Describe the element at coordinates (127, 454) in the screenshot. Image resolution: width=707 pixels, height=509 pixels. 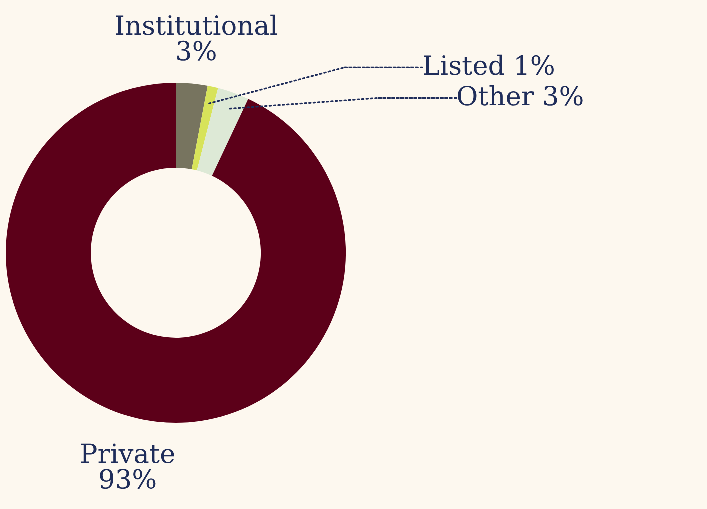
I see `slice-label: Private` at that location.